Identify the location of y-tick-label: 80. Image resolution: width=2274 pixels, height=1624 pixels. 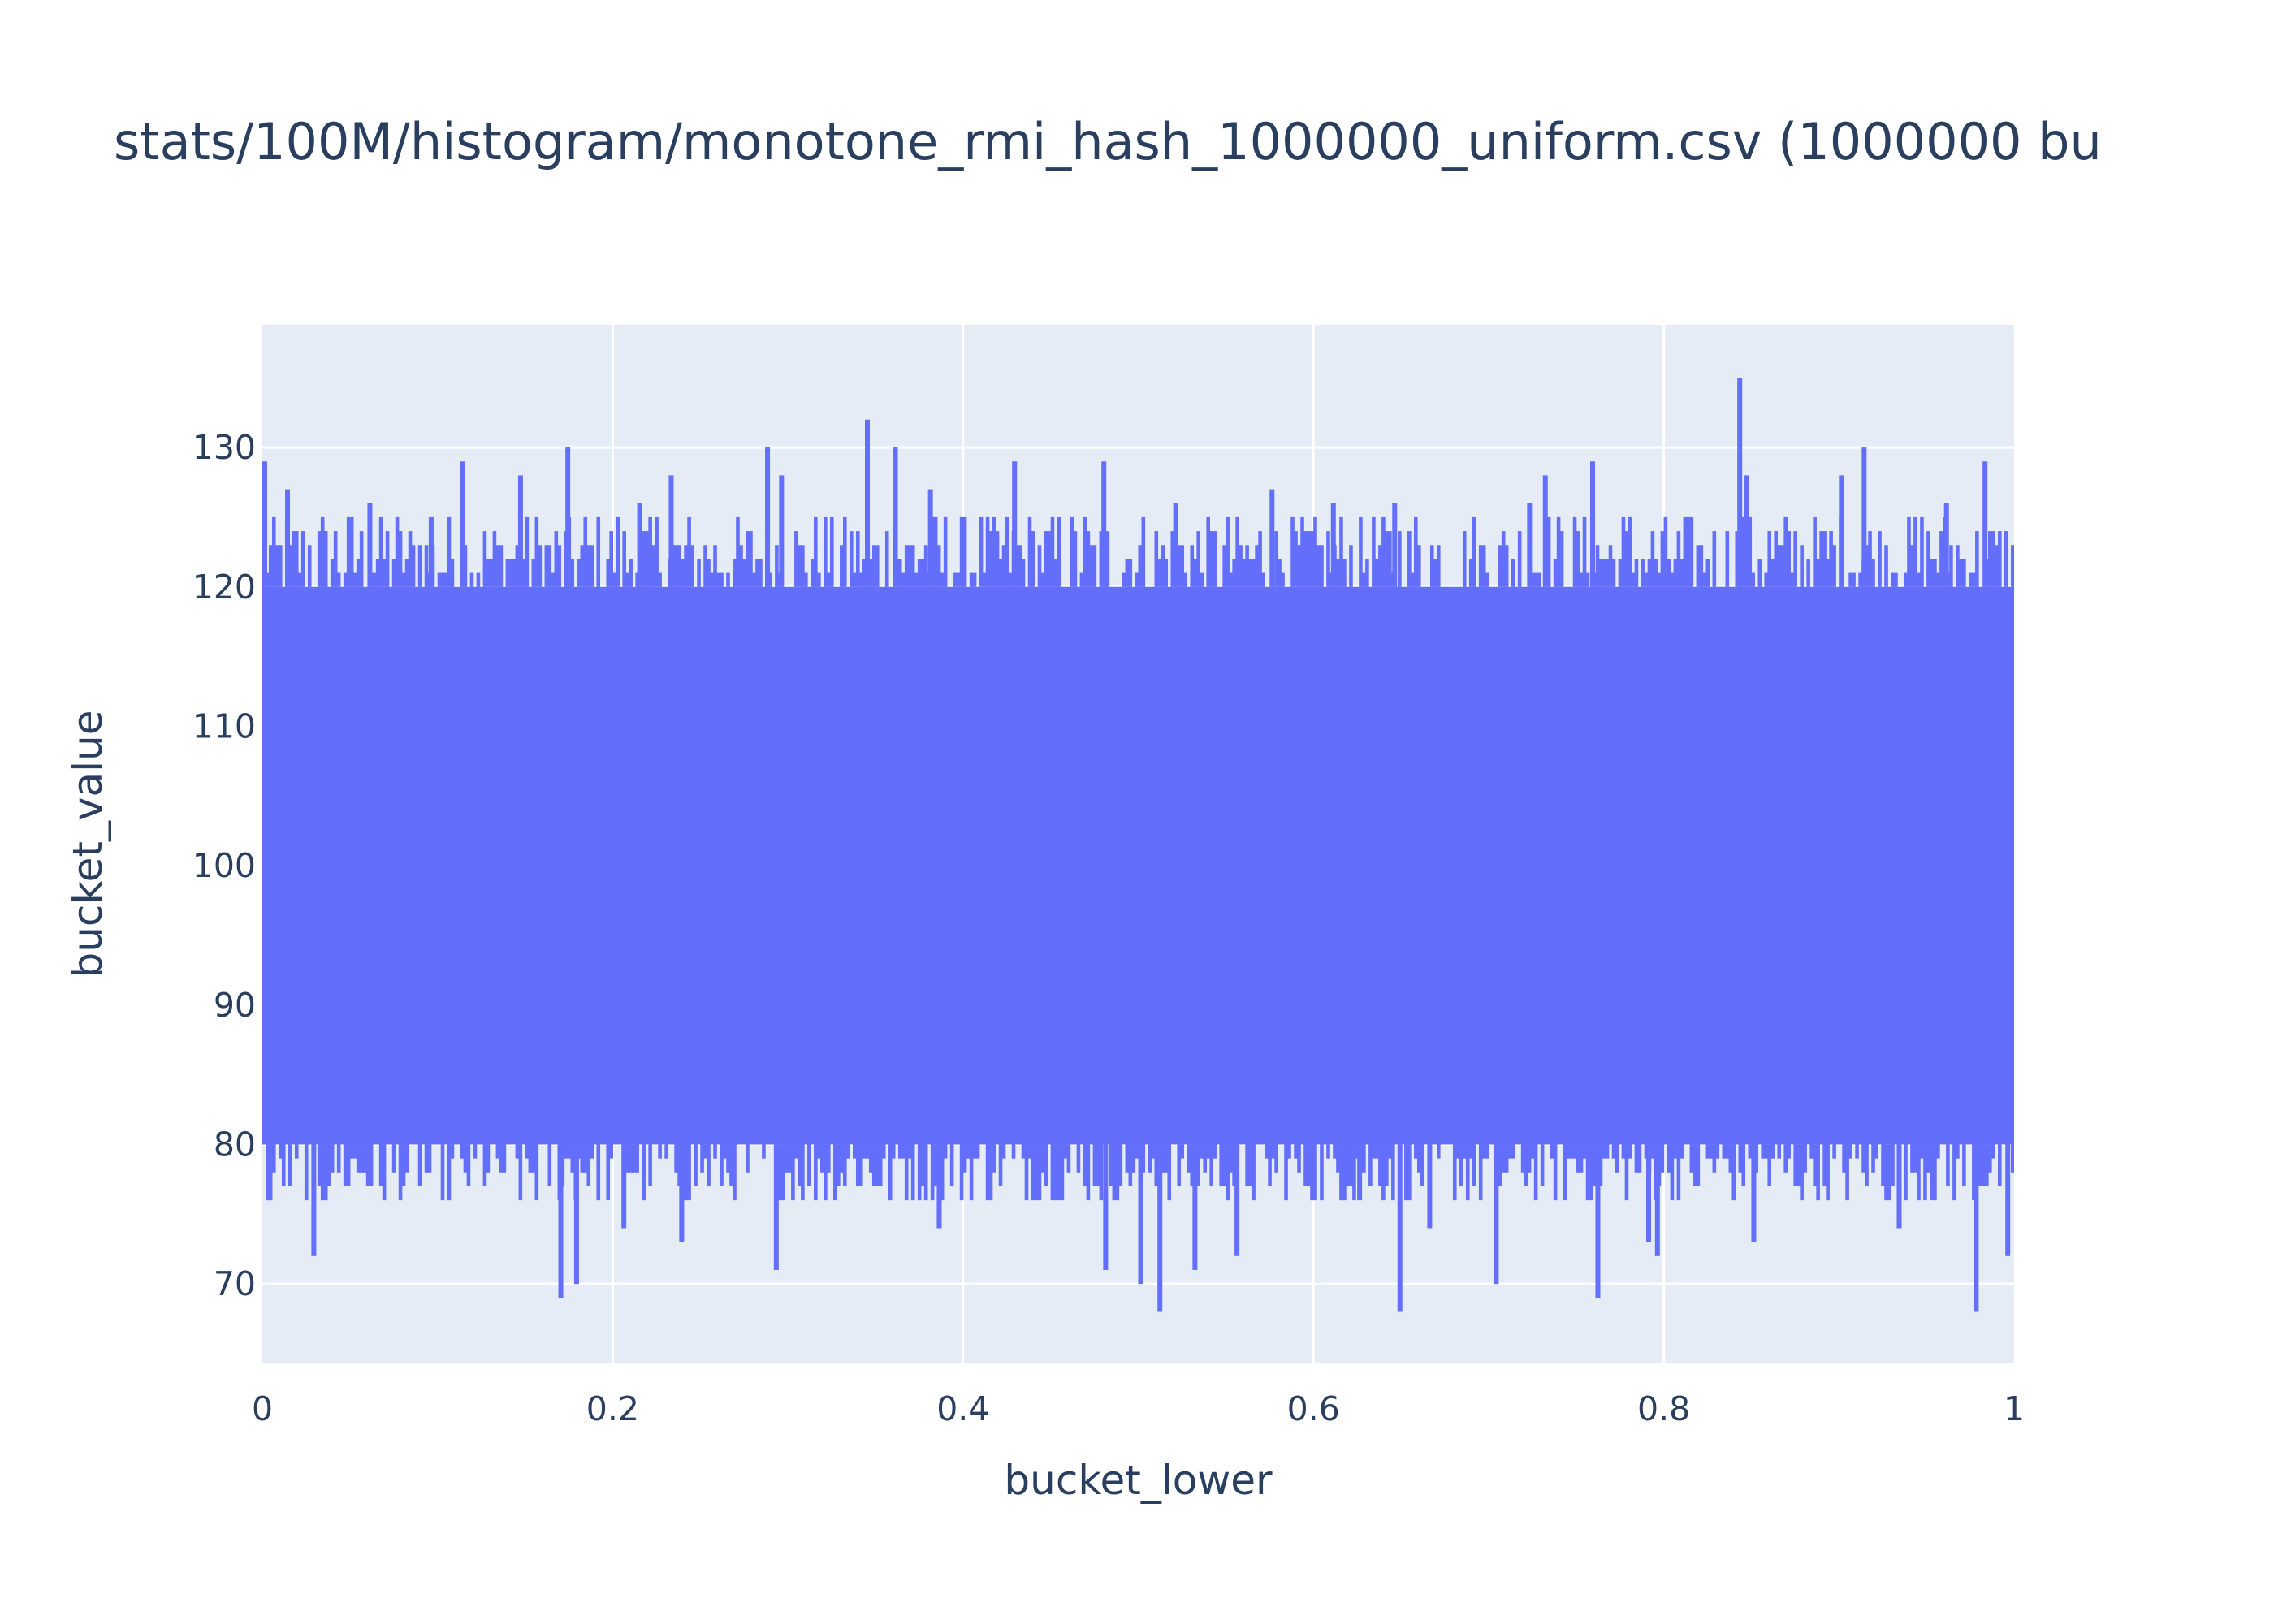
(235, 1145).